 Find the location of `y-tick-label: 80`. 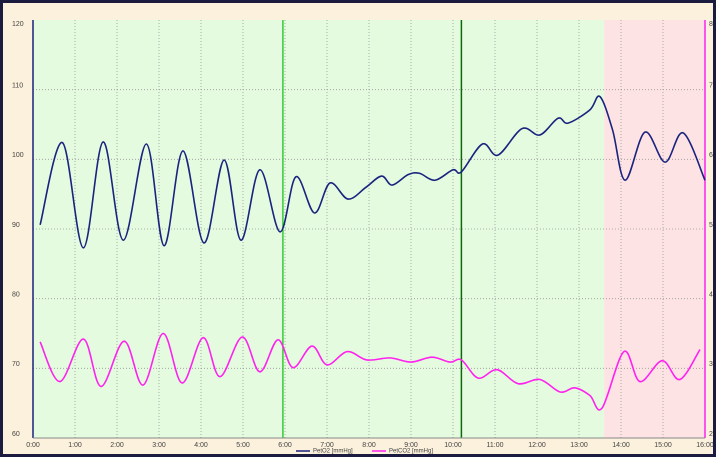

y-tick-label: 80 is located at coordinates (16, 295).